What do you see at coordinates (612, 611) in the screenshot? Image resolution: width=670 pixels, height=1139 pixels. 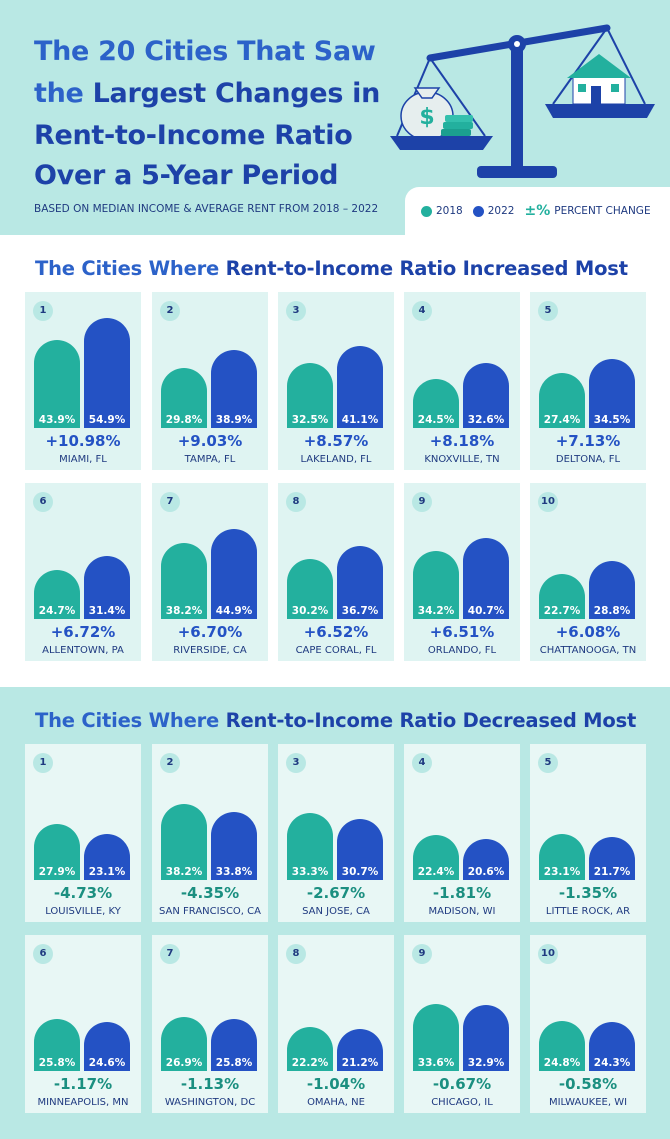 I see `value-label-2022: 28.8%` at bounding box center [612, 611].